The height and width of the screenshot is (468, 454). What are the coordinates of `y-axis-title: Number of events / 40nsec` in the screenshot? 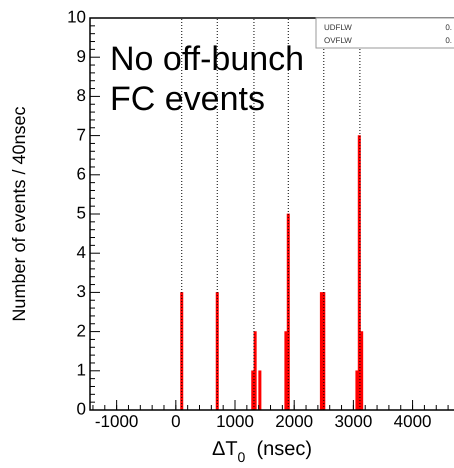 It's located at (19, 214).